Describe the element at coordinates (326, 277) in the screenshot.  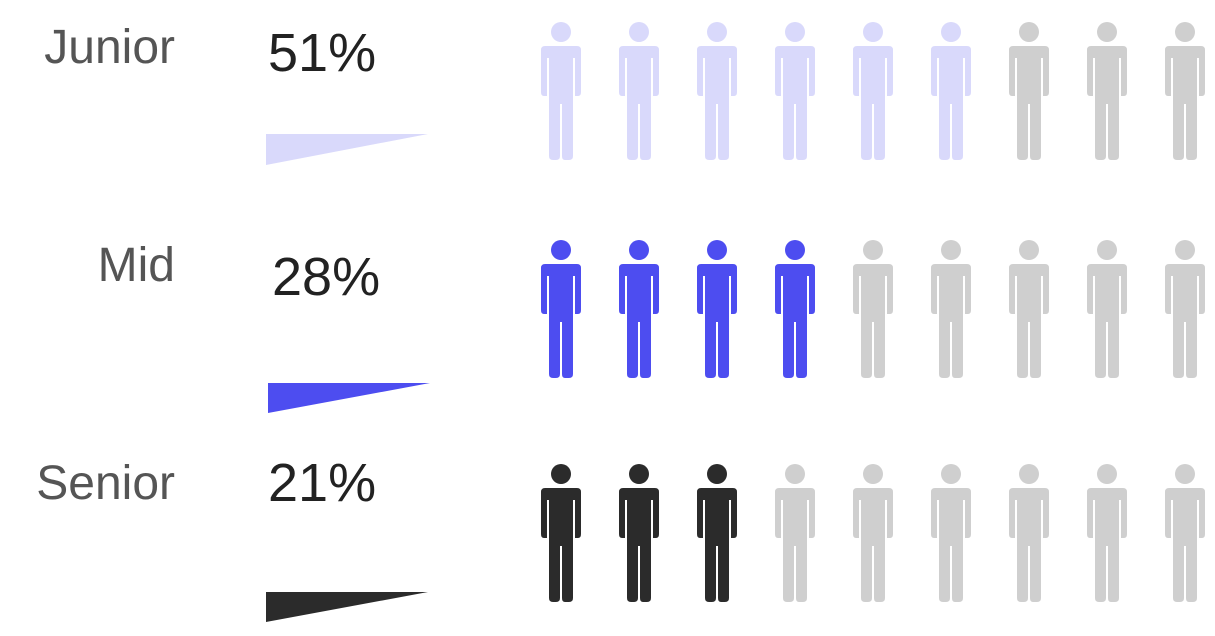
I see `percent-label: 28%` at that location.